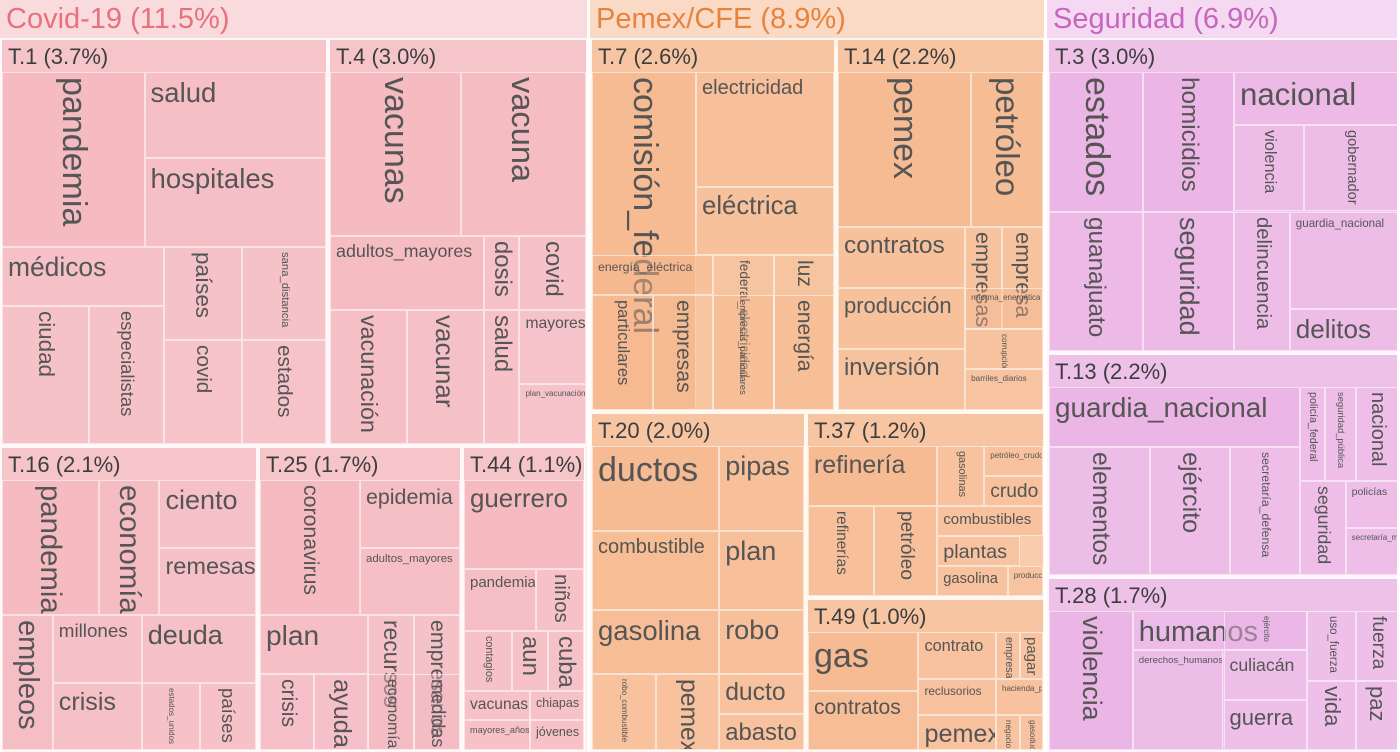 The height and width of the screenshot is (752, 1400). I want to click on word-label: policías, so click(1369, 492).